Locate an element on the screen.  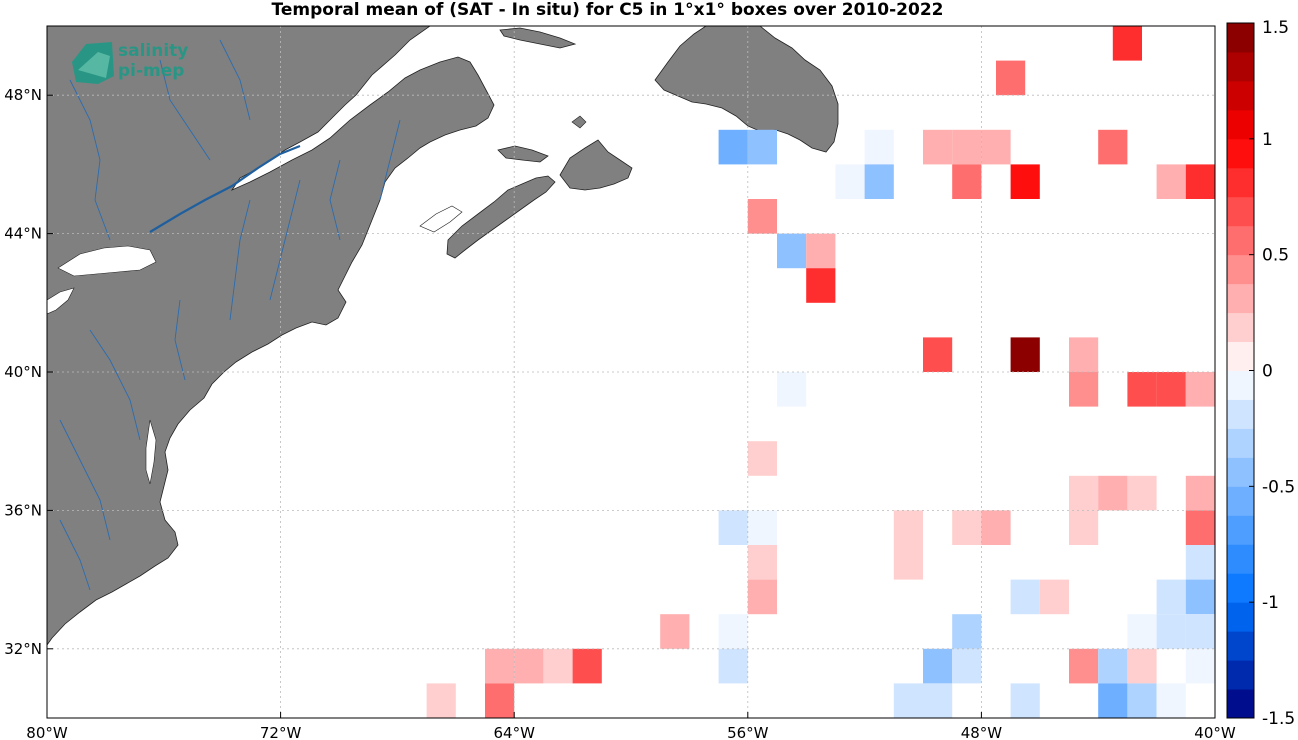
logo-line-1: salinity is located at coordinates (153, 51).